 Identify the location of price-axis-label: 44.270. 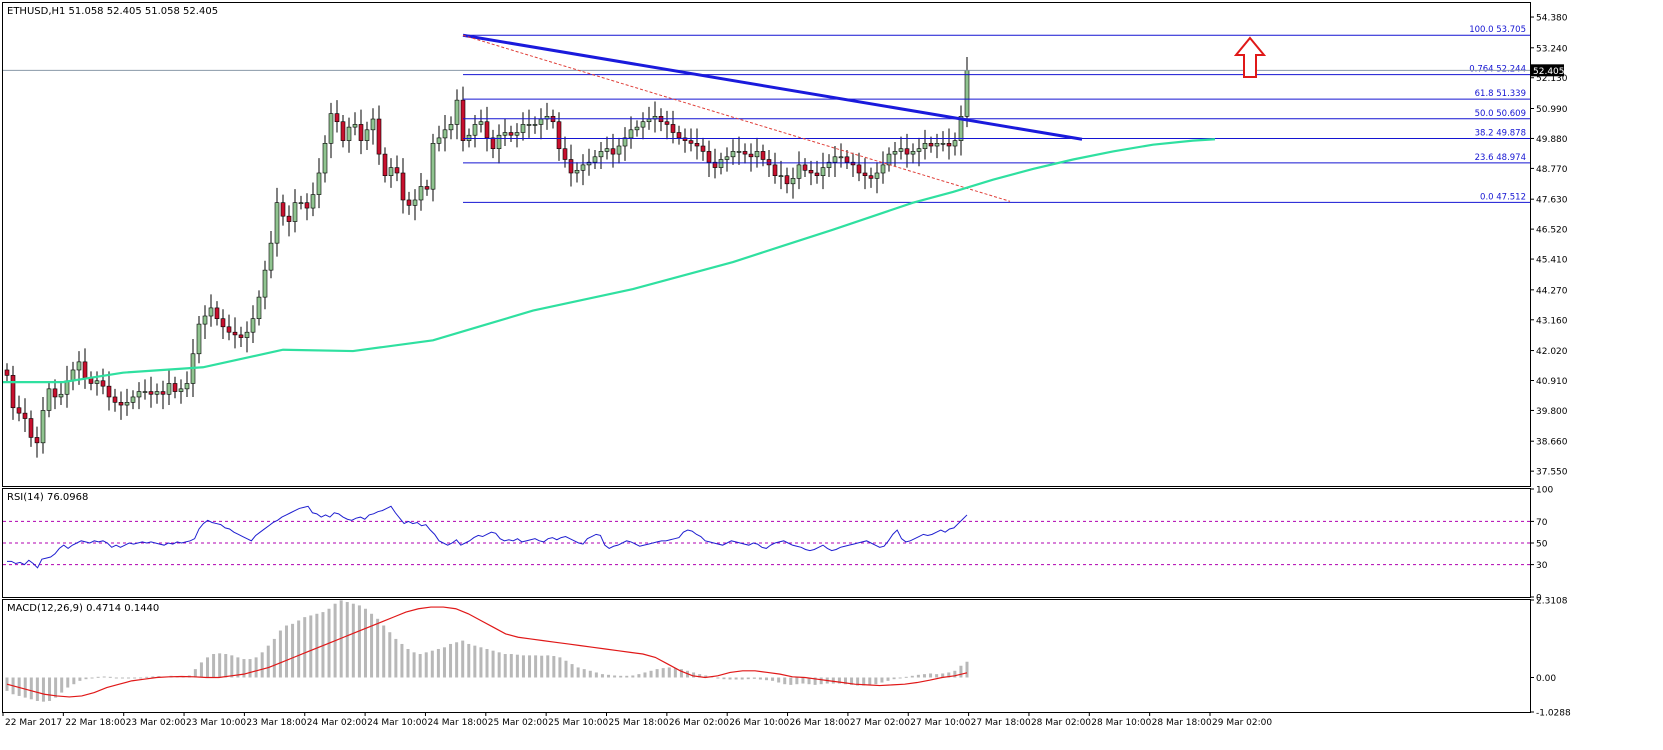
(1552, 291).